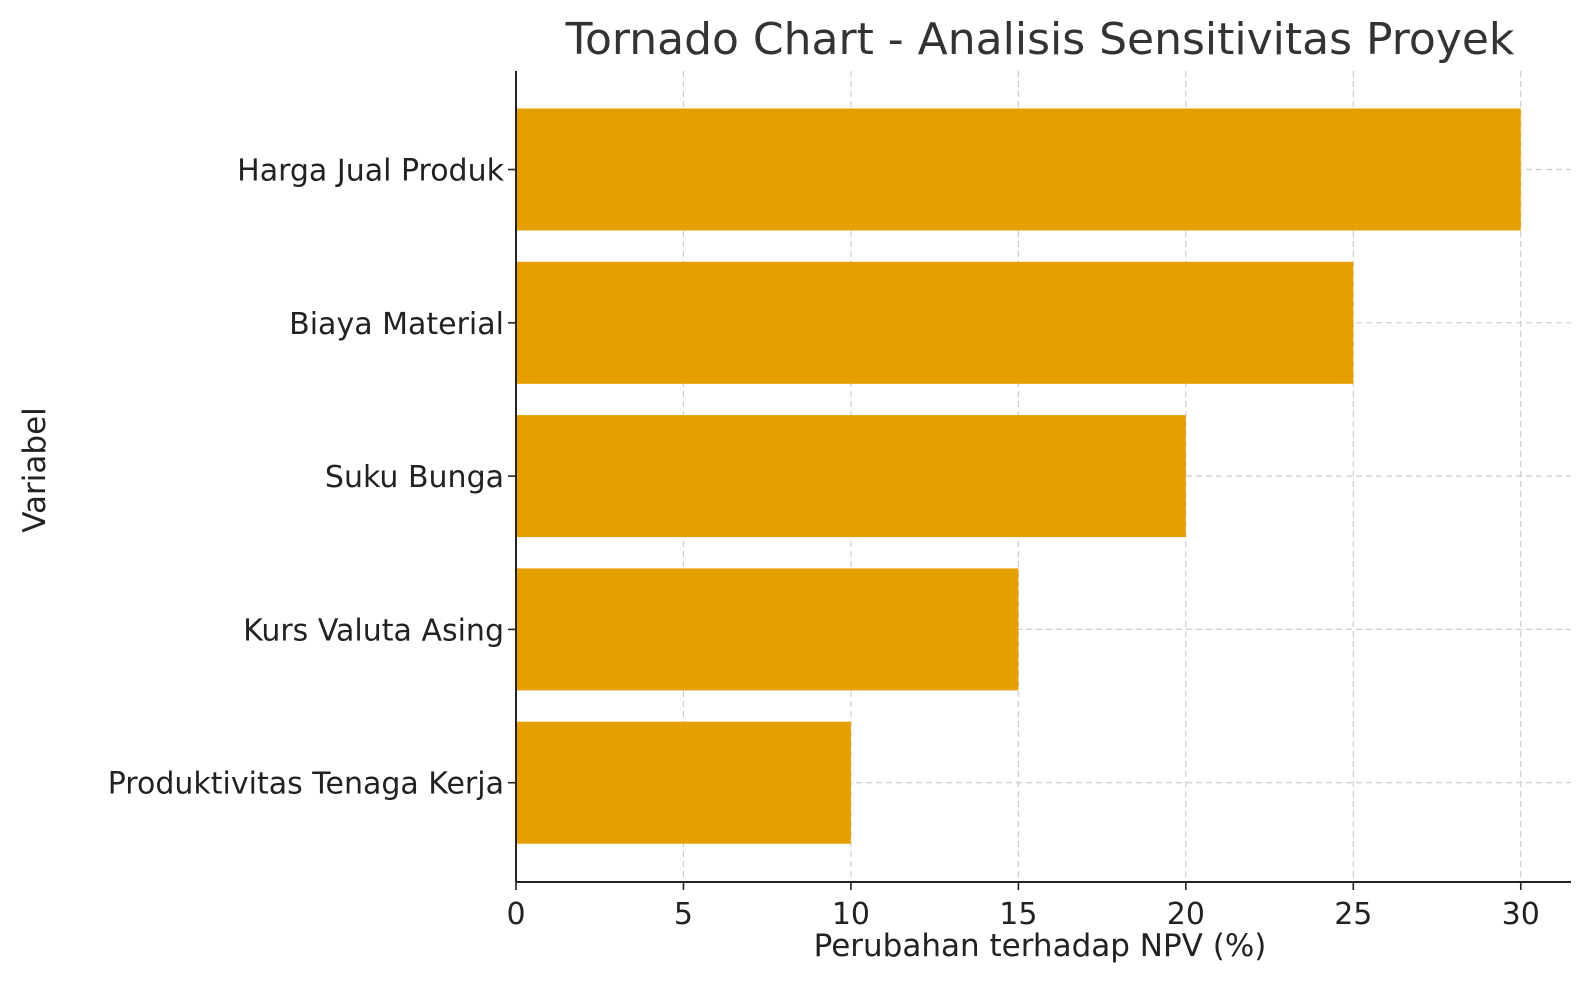 Image resolution: width=1580 pixels, height=984 pixels. What do you see at coordinates (1018, 914) in the screenshot?
I see `x-tick-label: 15` at bounding box center [1018, 914].